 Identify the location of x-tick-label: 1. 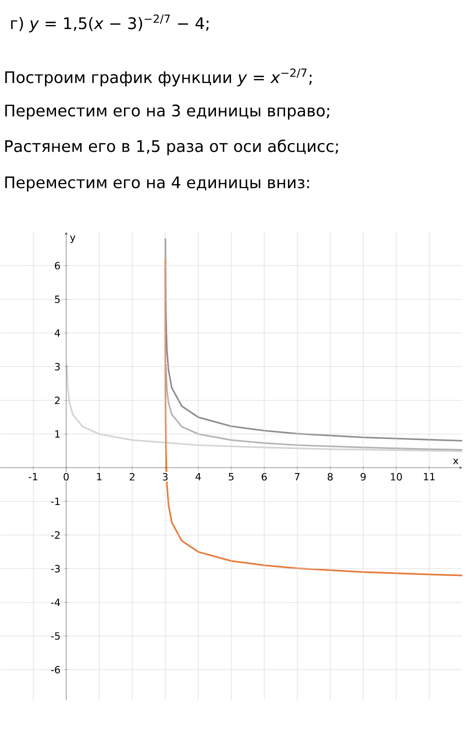
(99, 476).